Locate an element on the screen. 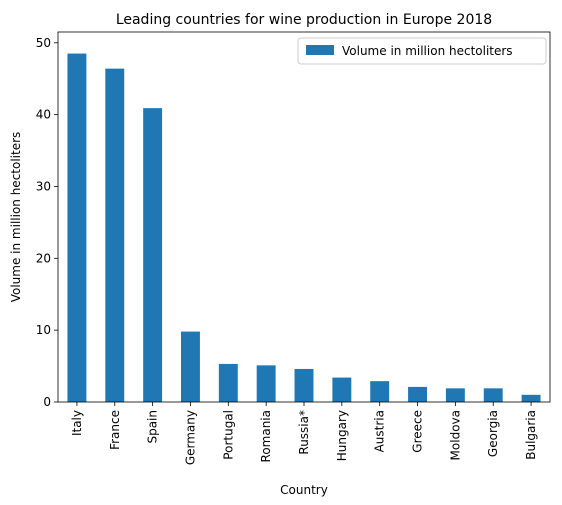 Image resolution: width=562 pixels, height=505 pixels. y-tick-label: 10 is located at coordinates (43, 330).